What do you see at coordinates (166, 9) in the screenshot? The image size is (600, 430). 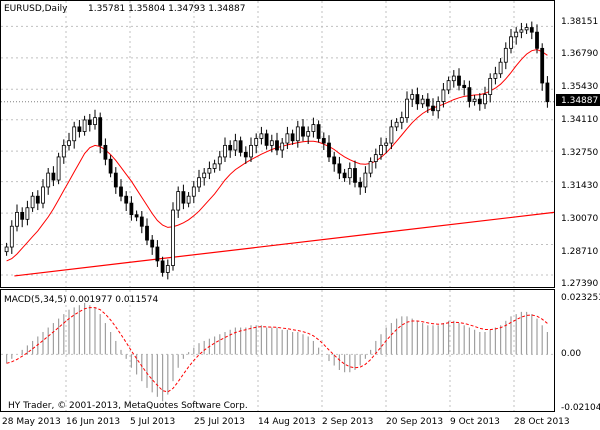 I see `ohlc-readout: 1.35781 1.35804 1.34793 1.34887` at bounding box center [166, 9].